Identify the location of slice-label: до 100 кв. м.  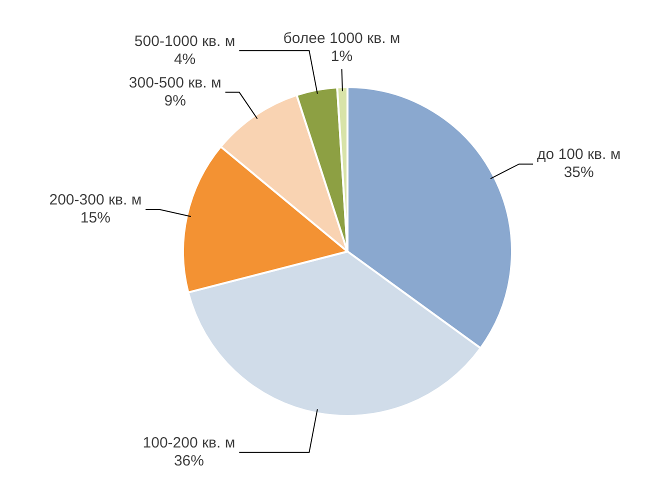
(579, 155).